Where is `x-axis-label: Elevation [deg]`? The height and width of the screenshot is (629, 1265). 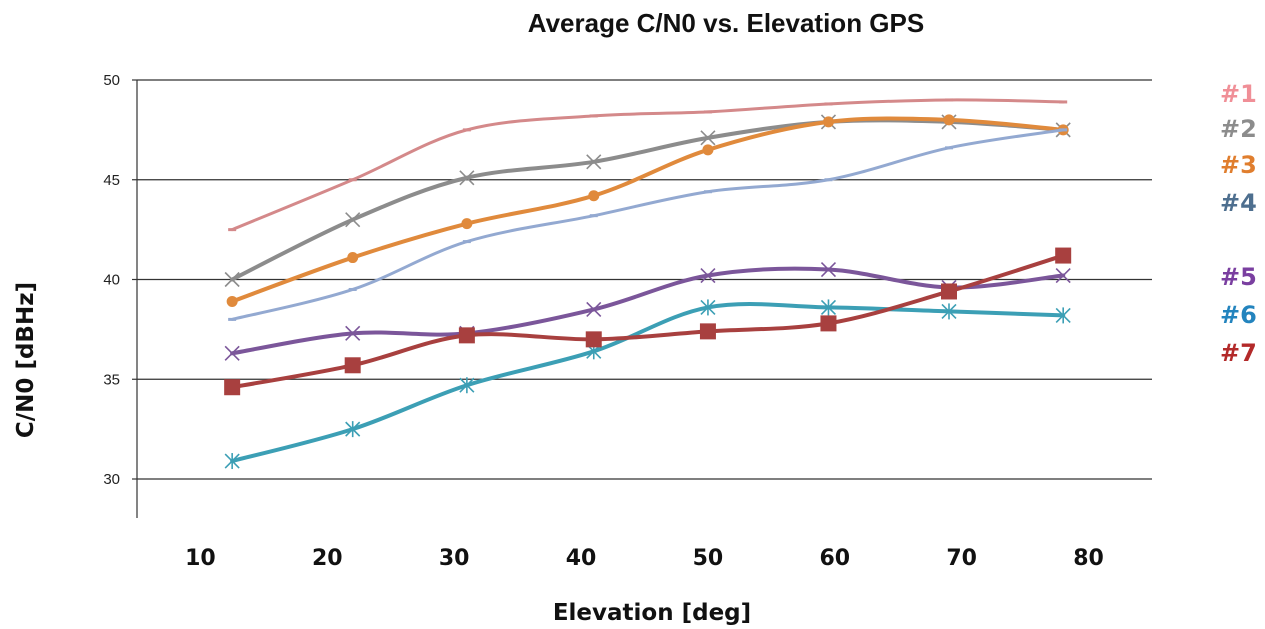 x-axis-label: Elevation [deg] is located at coordinates (652, 613).